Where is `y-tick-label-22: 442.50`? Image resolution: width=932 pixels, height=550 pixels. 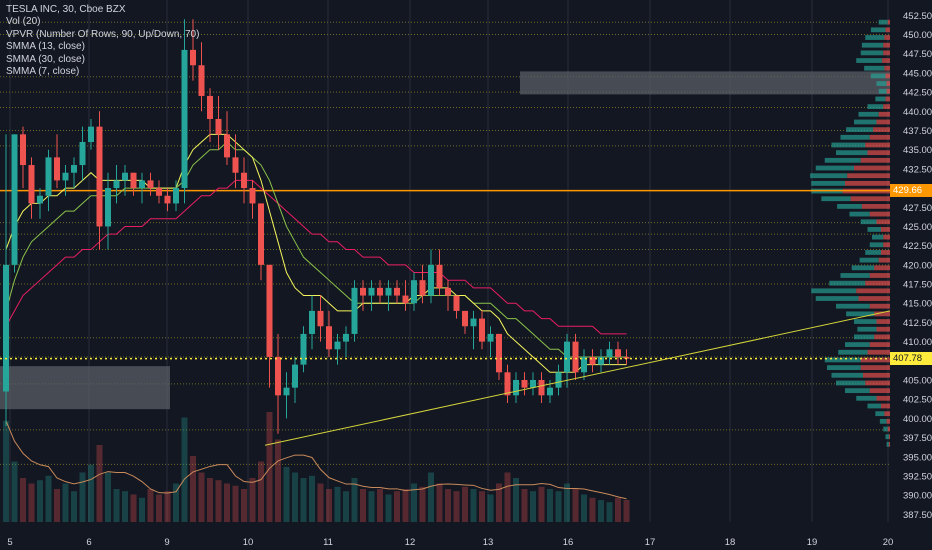
y-tick-label-22: 442.50 is located at coordinates (917, 93).